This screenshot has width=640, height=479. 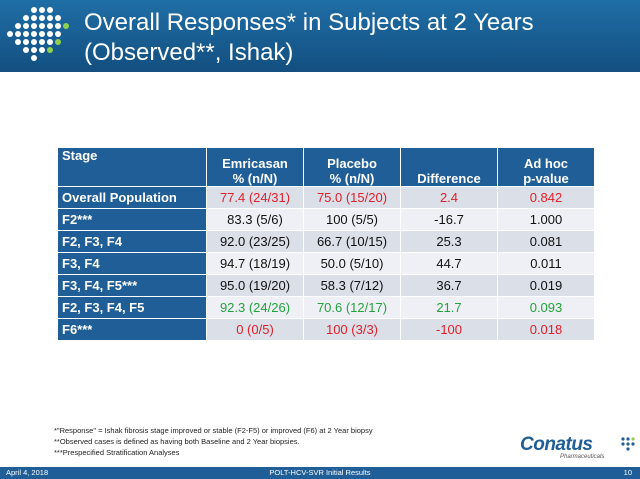 What do you see at coordinates (27, 472) in the screenshot?
I see `footer-date: April 4, 2018` at bounding box center [27, 472].